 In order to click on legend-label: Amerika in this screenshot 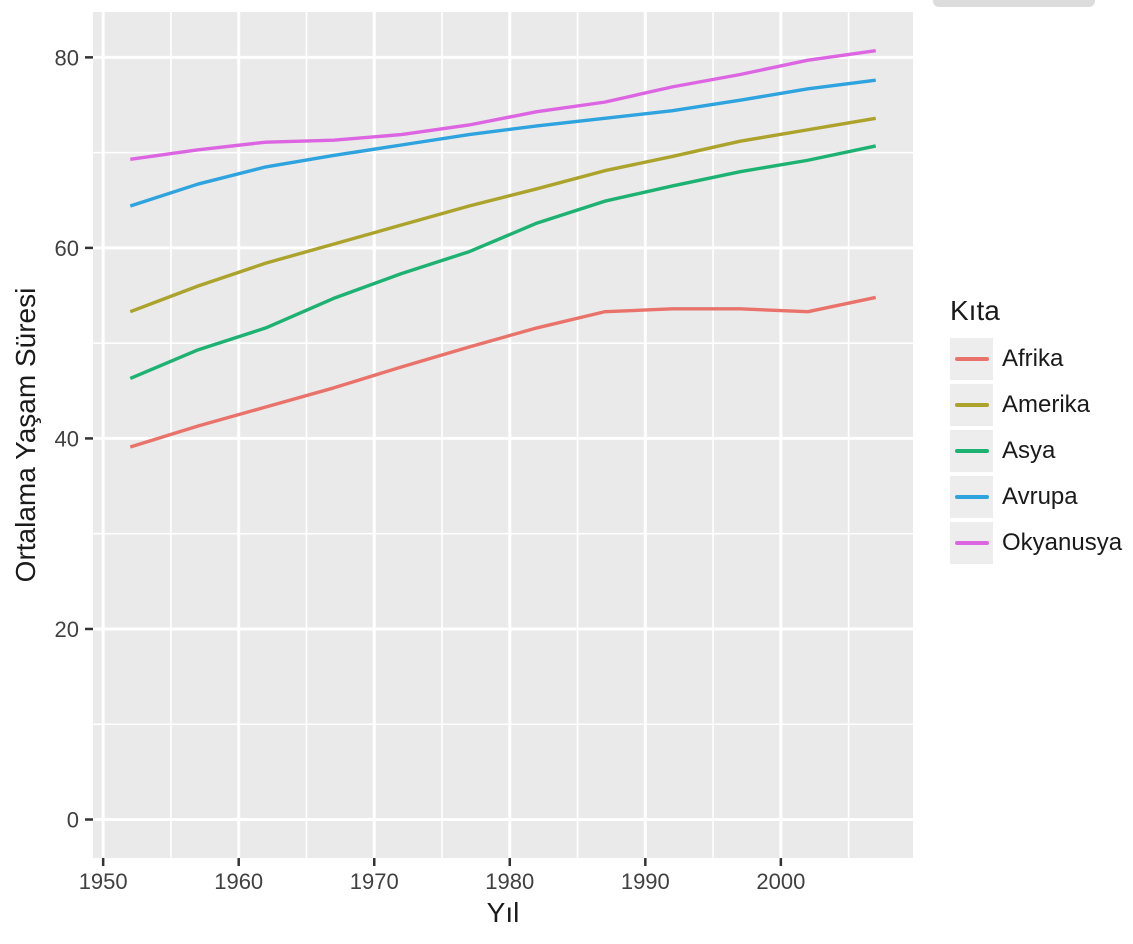, I will do `click(1046, 404)`.